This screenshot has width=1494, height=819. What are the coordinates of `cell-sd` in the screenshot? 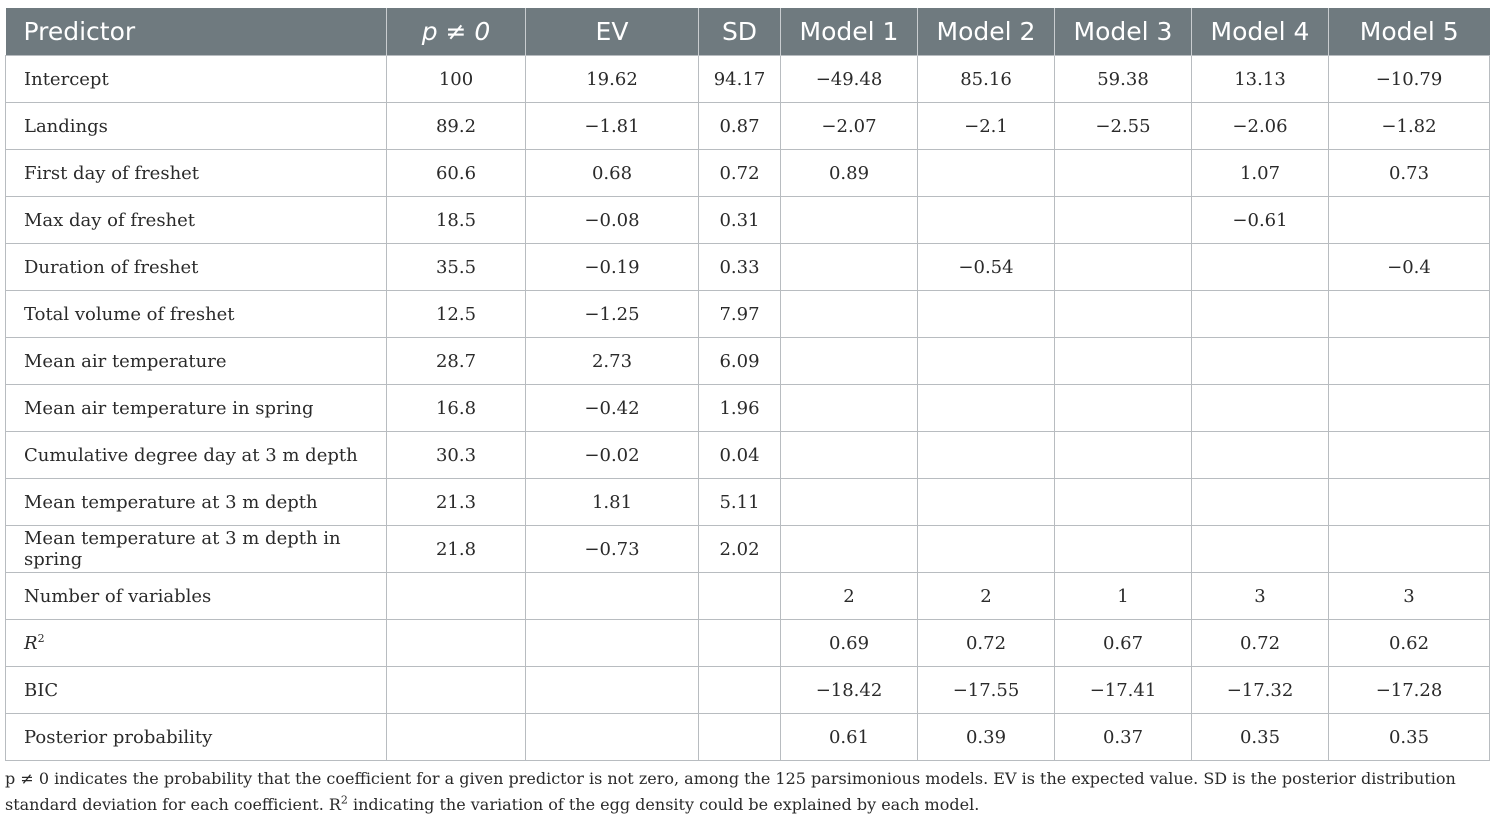 It's located at (739, 690).